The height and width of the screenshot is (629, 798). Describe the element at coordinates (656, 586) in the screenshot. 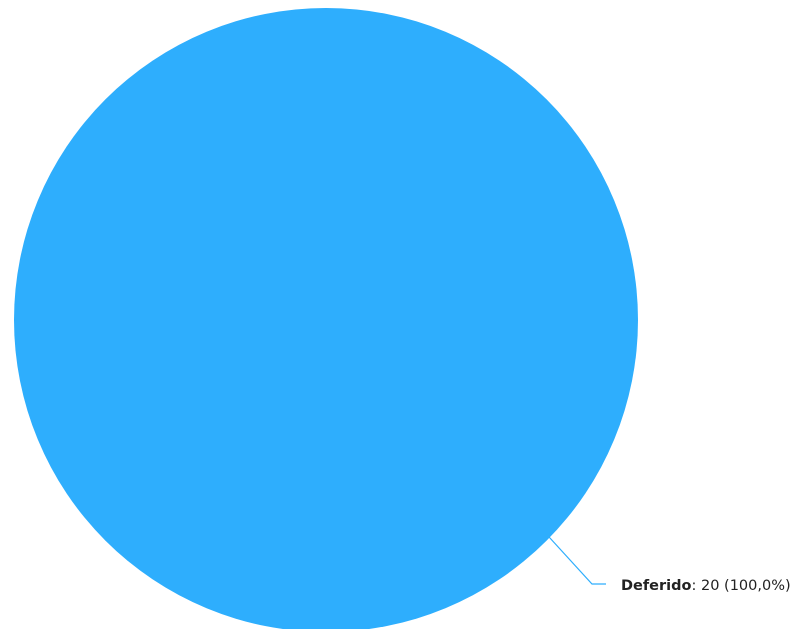

I see `pie-slice-label-name: Deferido` at that location.